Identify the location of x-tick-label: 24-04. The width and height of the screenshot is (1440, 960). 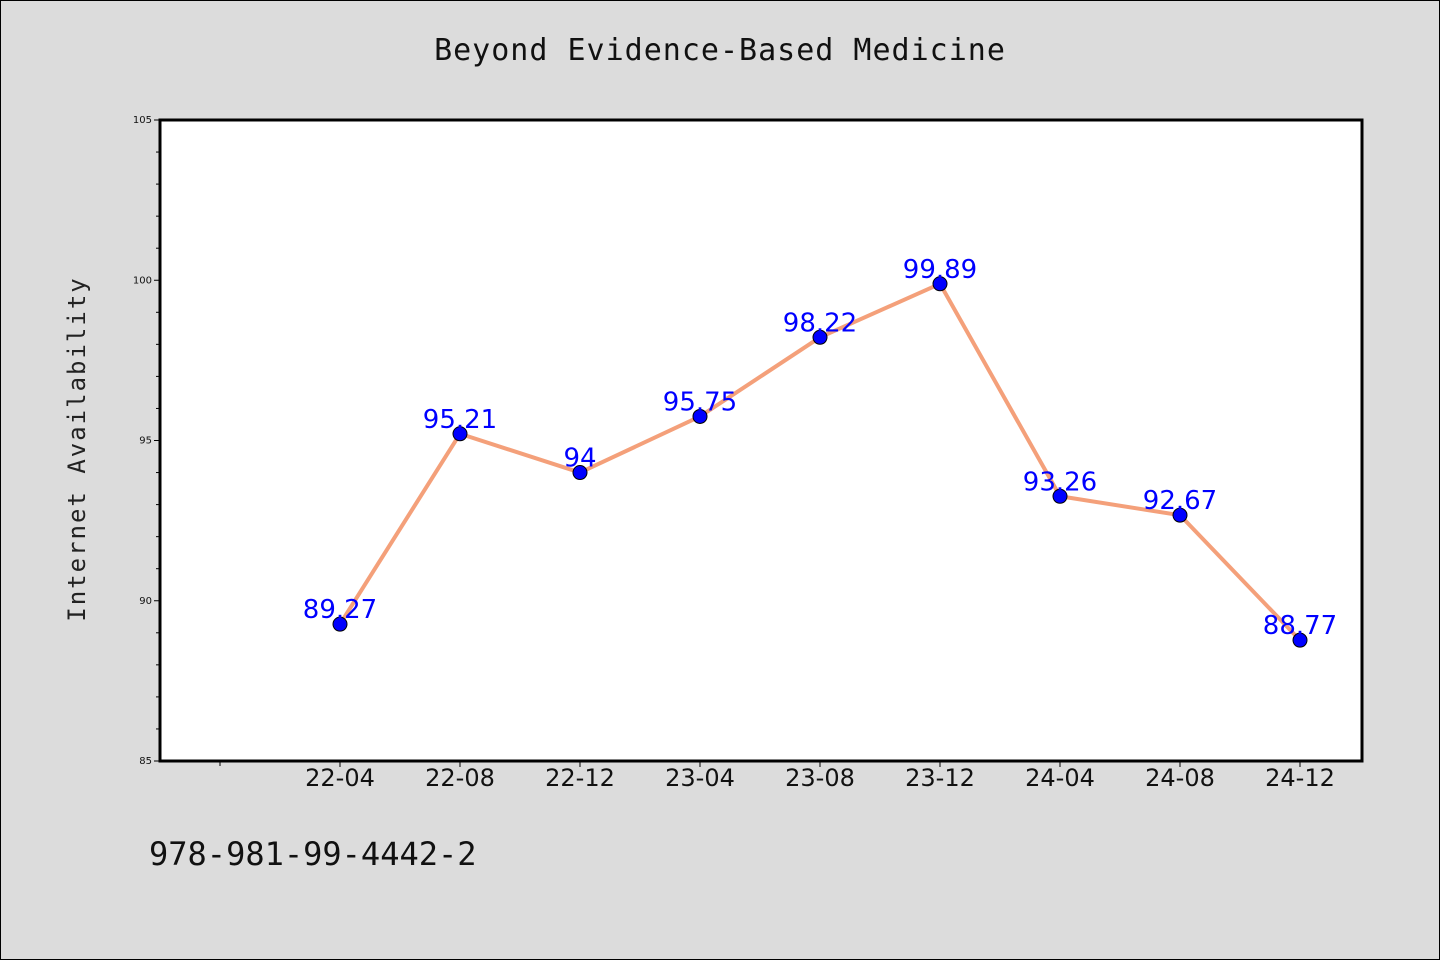
(1060, 778).